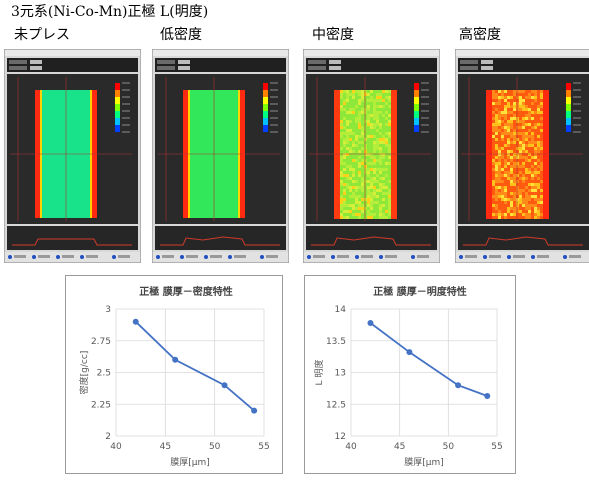 This screenshot has height=481, width=589. What do you see at coordinates (166, 68) in the screenshot?
I see `toolbar-field` at bounding box center [166, 68].